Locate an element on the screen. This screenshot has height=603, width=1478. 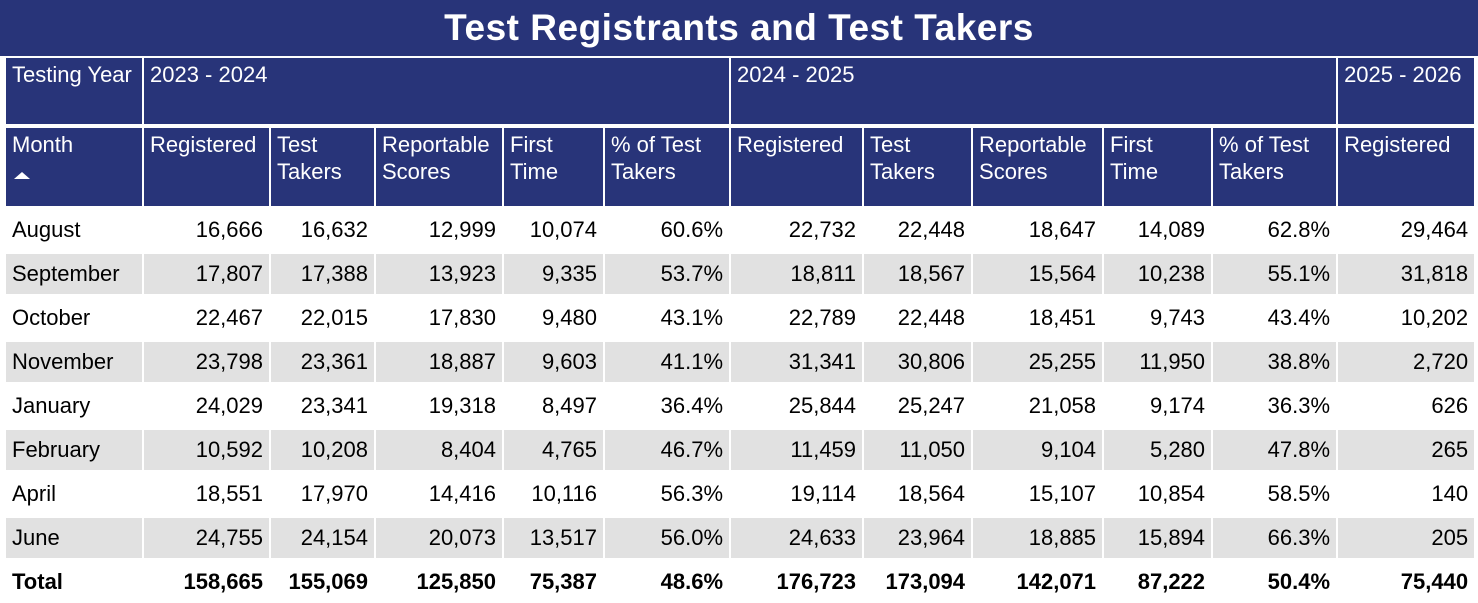
value-cell: 11,950 is located at coordinates (1159, 360).